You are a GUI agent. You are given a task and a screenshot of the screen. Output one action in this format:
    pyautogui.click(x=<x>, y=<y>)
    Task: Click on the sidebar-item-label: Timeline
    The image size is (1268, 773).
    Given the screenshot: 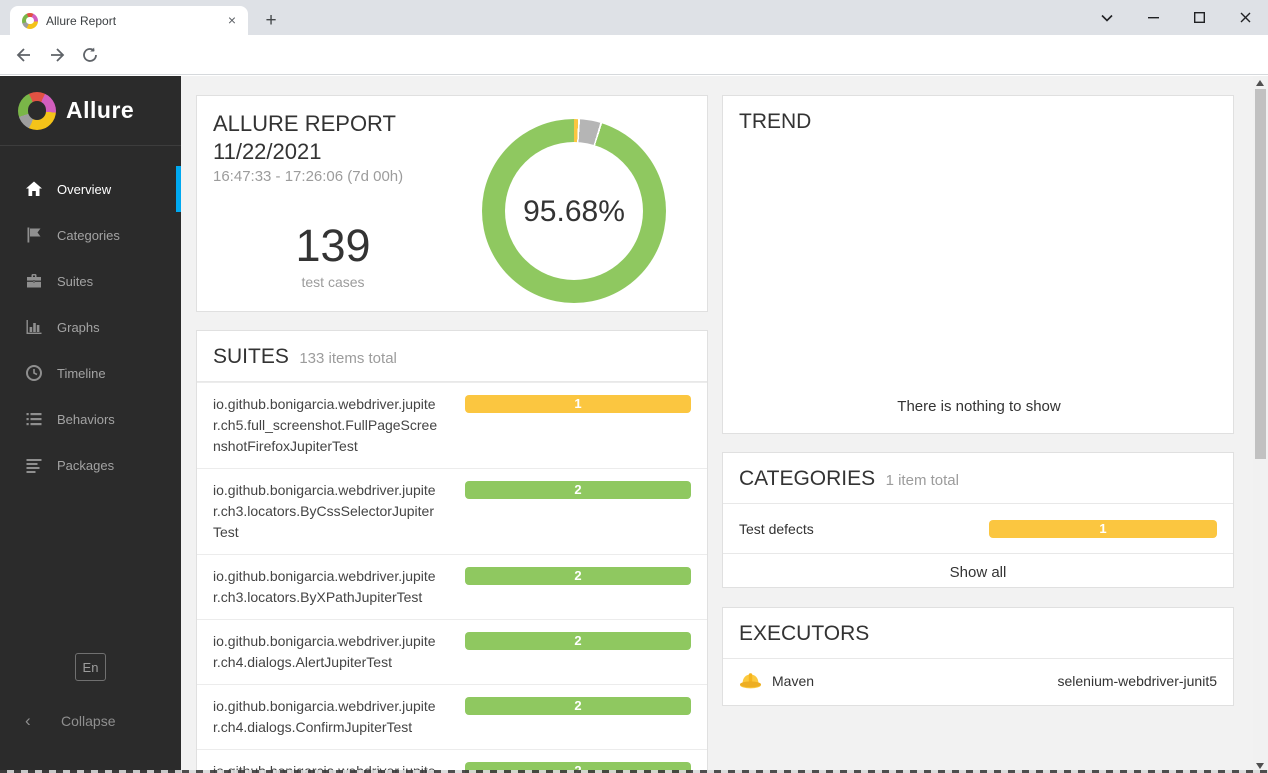 What is the action you would take?
    pyautogui.click(x=81, y=373)
    